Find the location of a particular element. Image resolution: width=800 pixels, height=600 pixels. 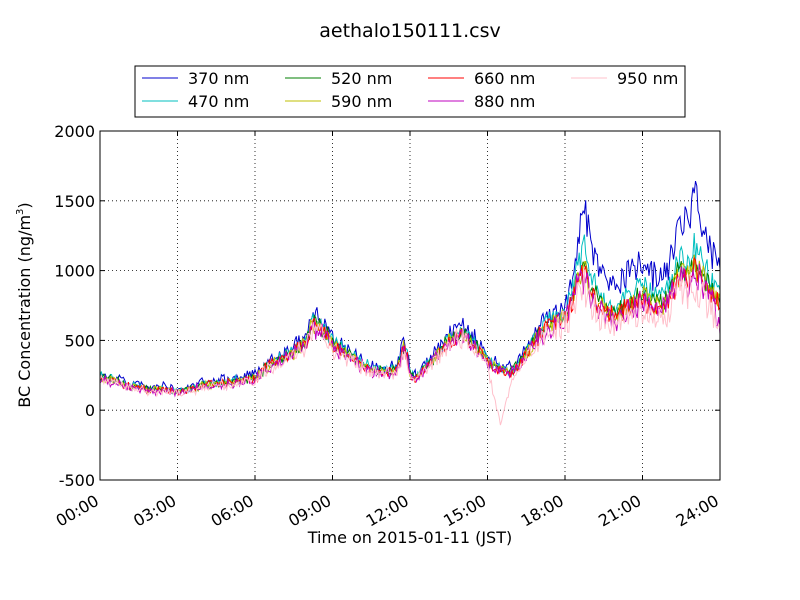

y-axis-label: BC Concentration (ng/m3) is located at coordinates (24, 304).